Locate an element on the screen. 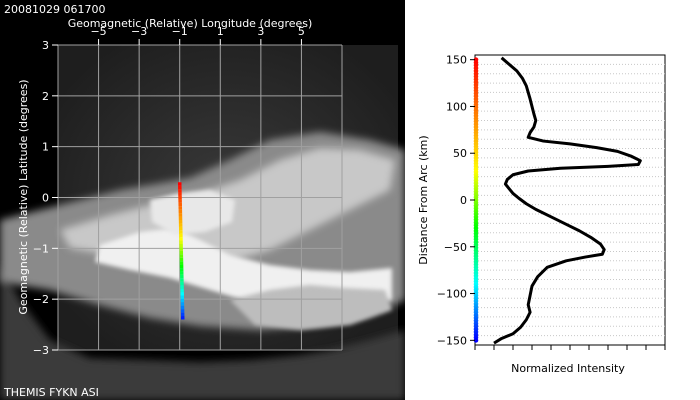  profile-y-tick-label: 100 is located at coordinates (456, 106).